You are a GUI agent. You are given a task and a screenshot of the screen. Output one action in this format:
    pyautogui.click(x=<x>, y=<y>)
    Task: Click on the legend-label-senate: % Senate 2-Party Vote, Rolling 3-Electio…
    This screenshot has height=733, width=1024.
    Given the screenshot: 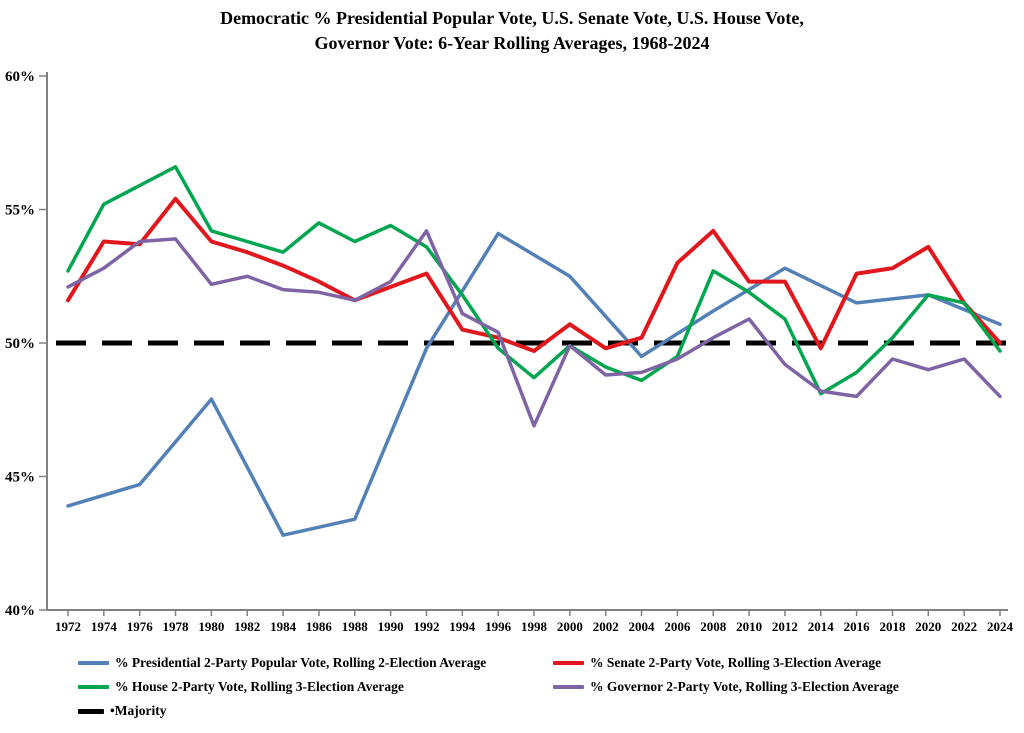 What is the action you would take?
    pyautogui.click(x=736, y=662)
    